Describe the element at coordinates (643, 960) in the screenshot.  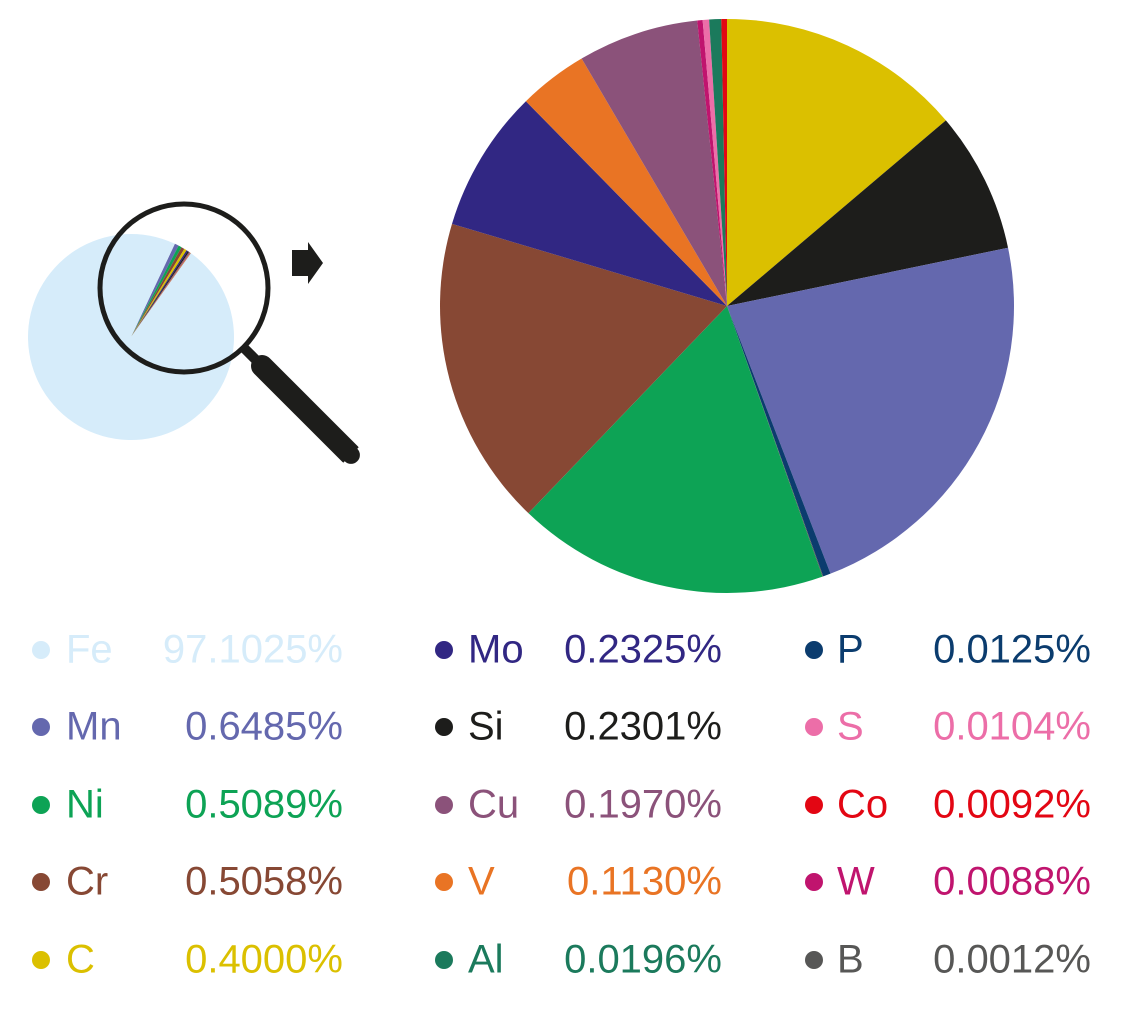
I see `legend-value: 0.0196%` at that location.